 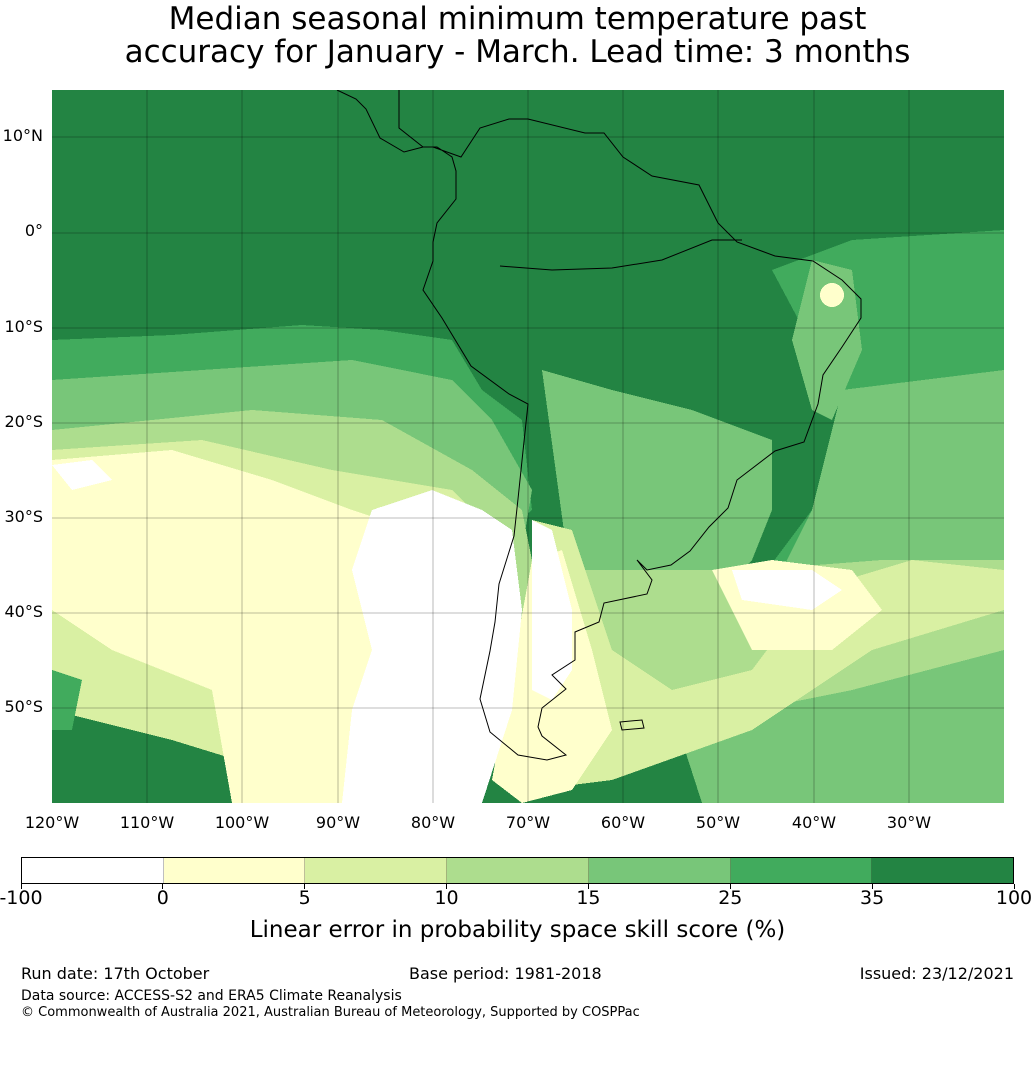 I want to click on lon-label: 50°W, so click(x=718, y=822).